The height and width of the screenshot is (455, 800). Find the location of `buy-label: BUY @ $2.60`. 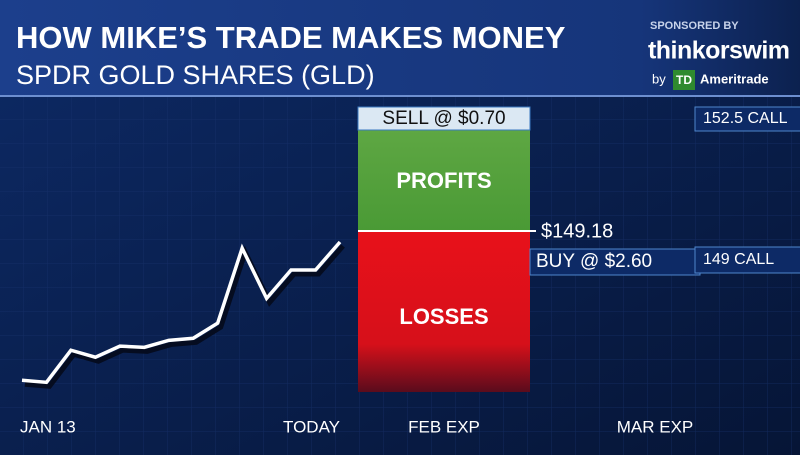

buy-label: BUY @ $2.60 is located at coordinates (594, 261).